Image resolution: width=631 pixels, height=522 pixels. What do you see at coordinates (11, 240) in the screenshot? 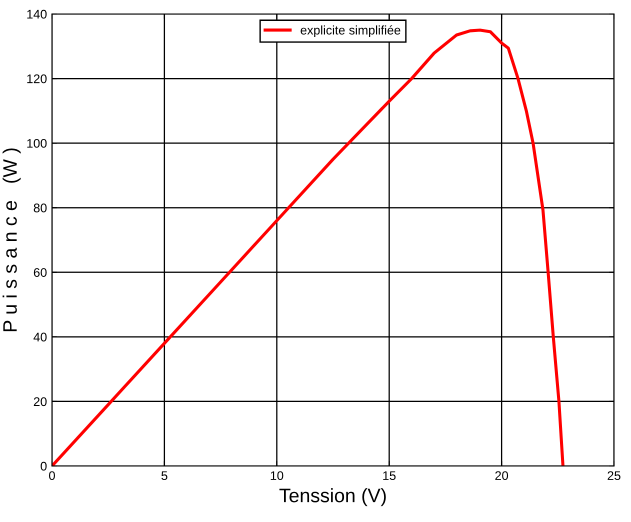
I see `y-axis-title: P u i s s a n c e (W )` at bounding box center [11, 240].